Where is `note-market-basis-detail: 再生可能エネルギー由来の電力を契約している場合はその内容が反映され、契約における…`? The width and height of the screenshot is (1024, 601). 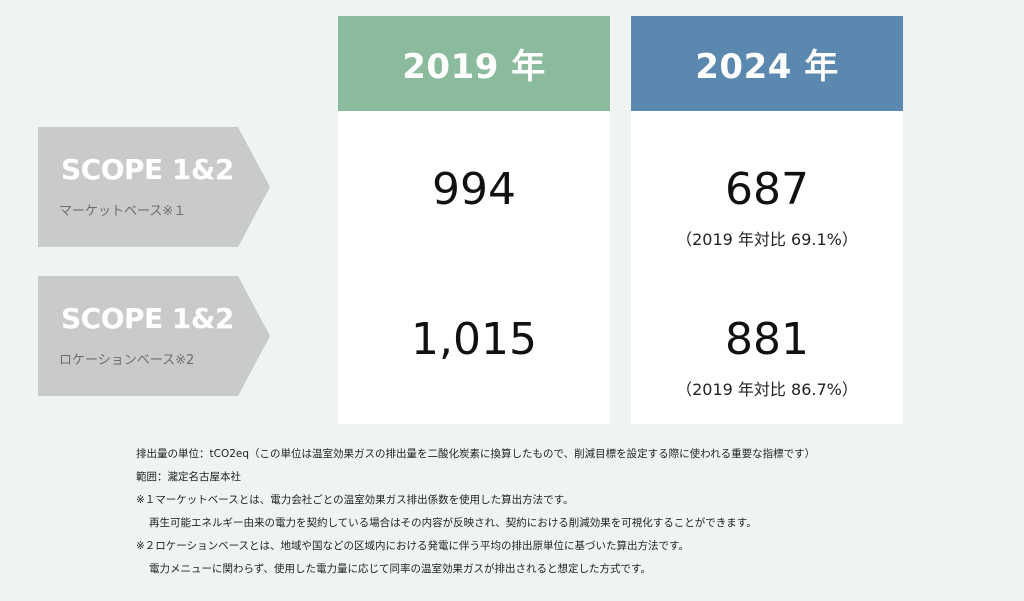
note-market-basis-detail: 再生可能エネルギー由来の電力を契約している場合はその内容が反映され、契約における… is located at coordinates (453, 523).